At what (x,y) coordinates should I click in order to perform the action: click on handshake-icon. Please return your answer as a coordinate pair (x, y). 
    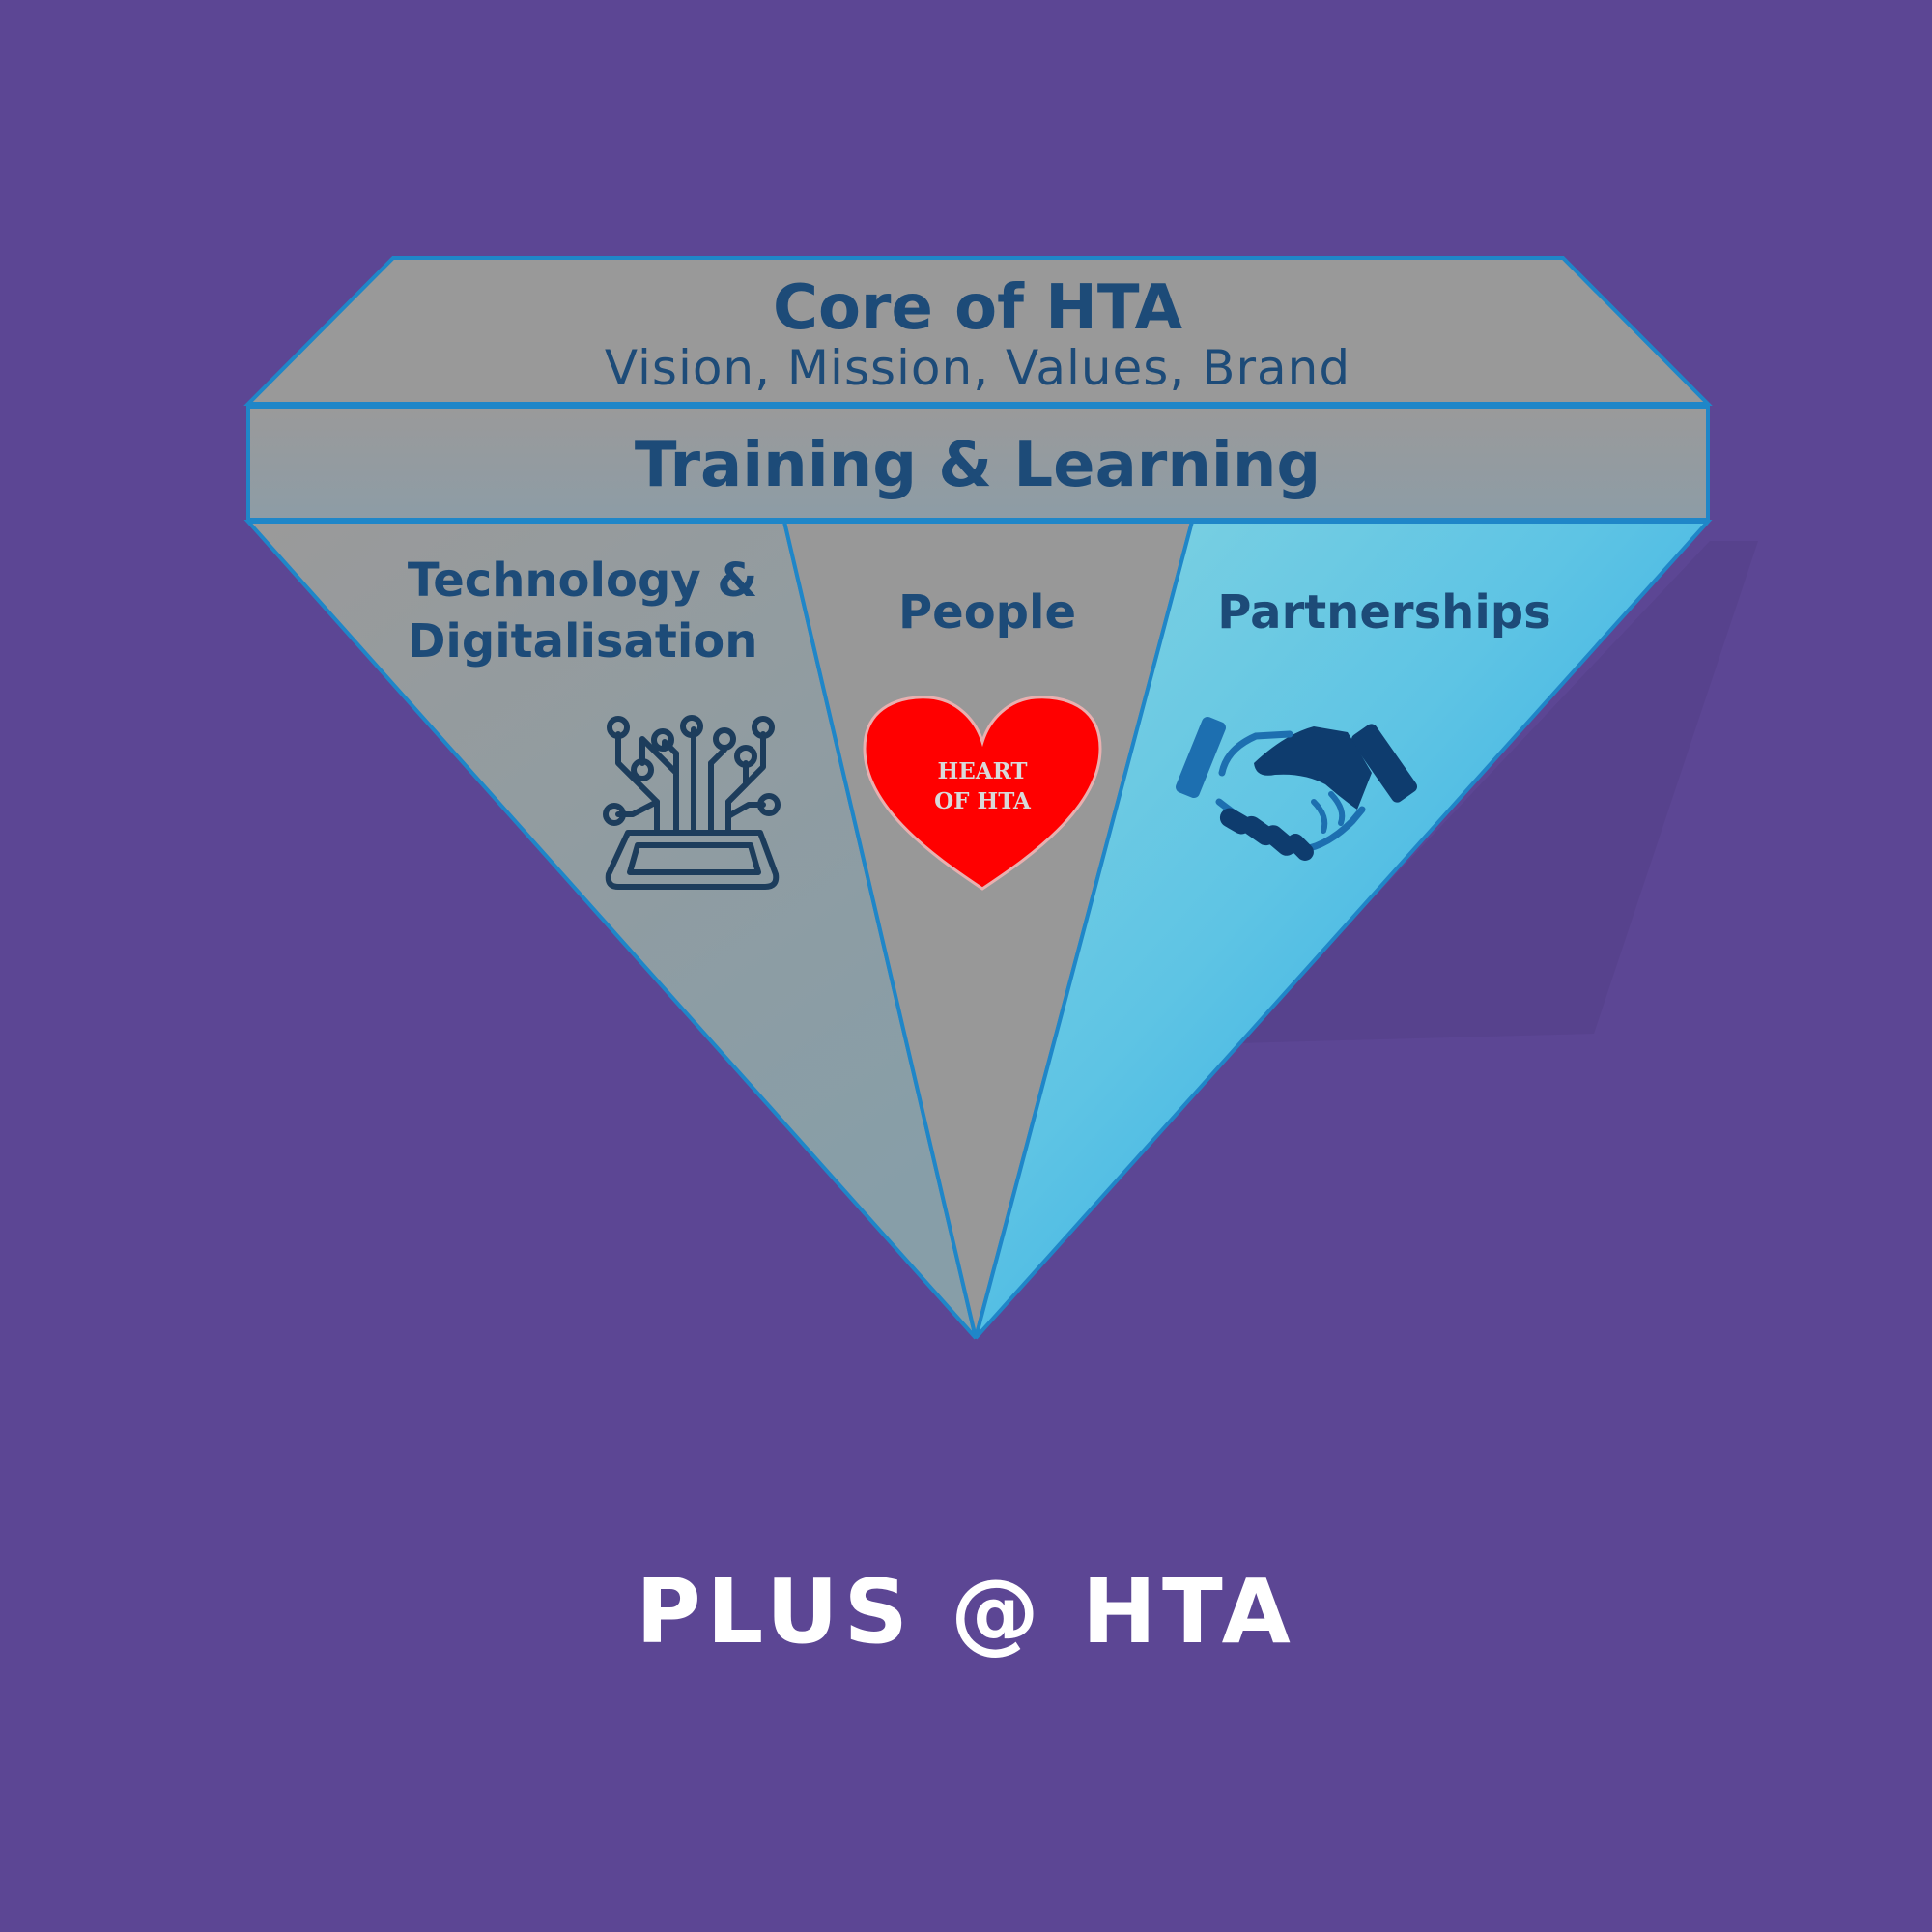
    Looking at the image, I should click on (1297, 788).